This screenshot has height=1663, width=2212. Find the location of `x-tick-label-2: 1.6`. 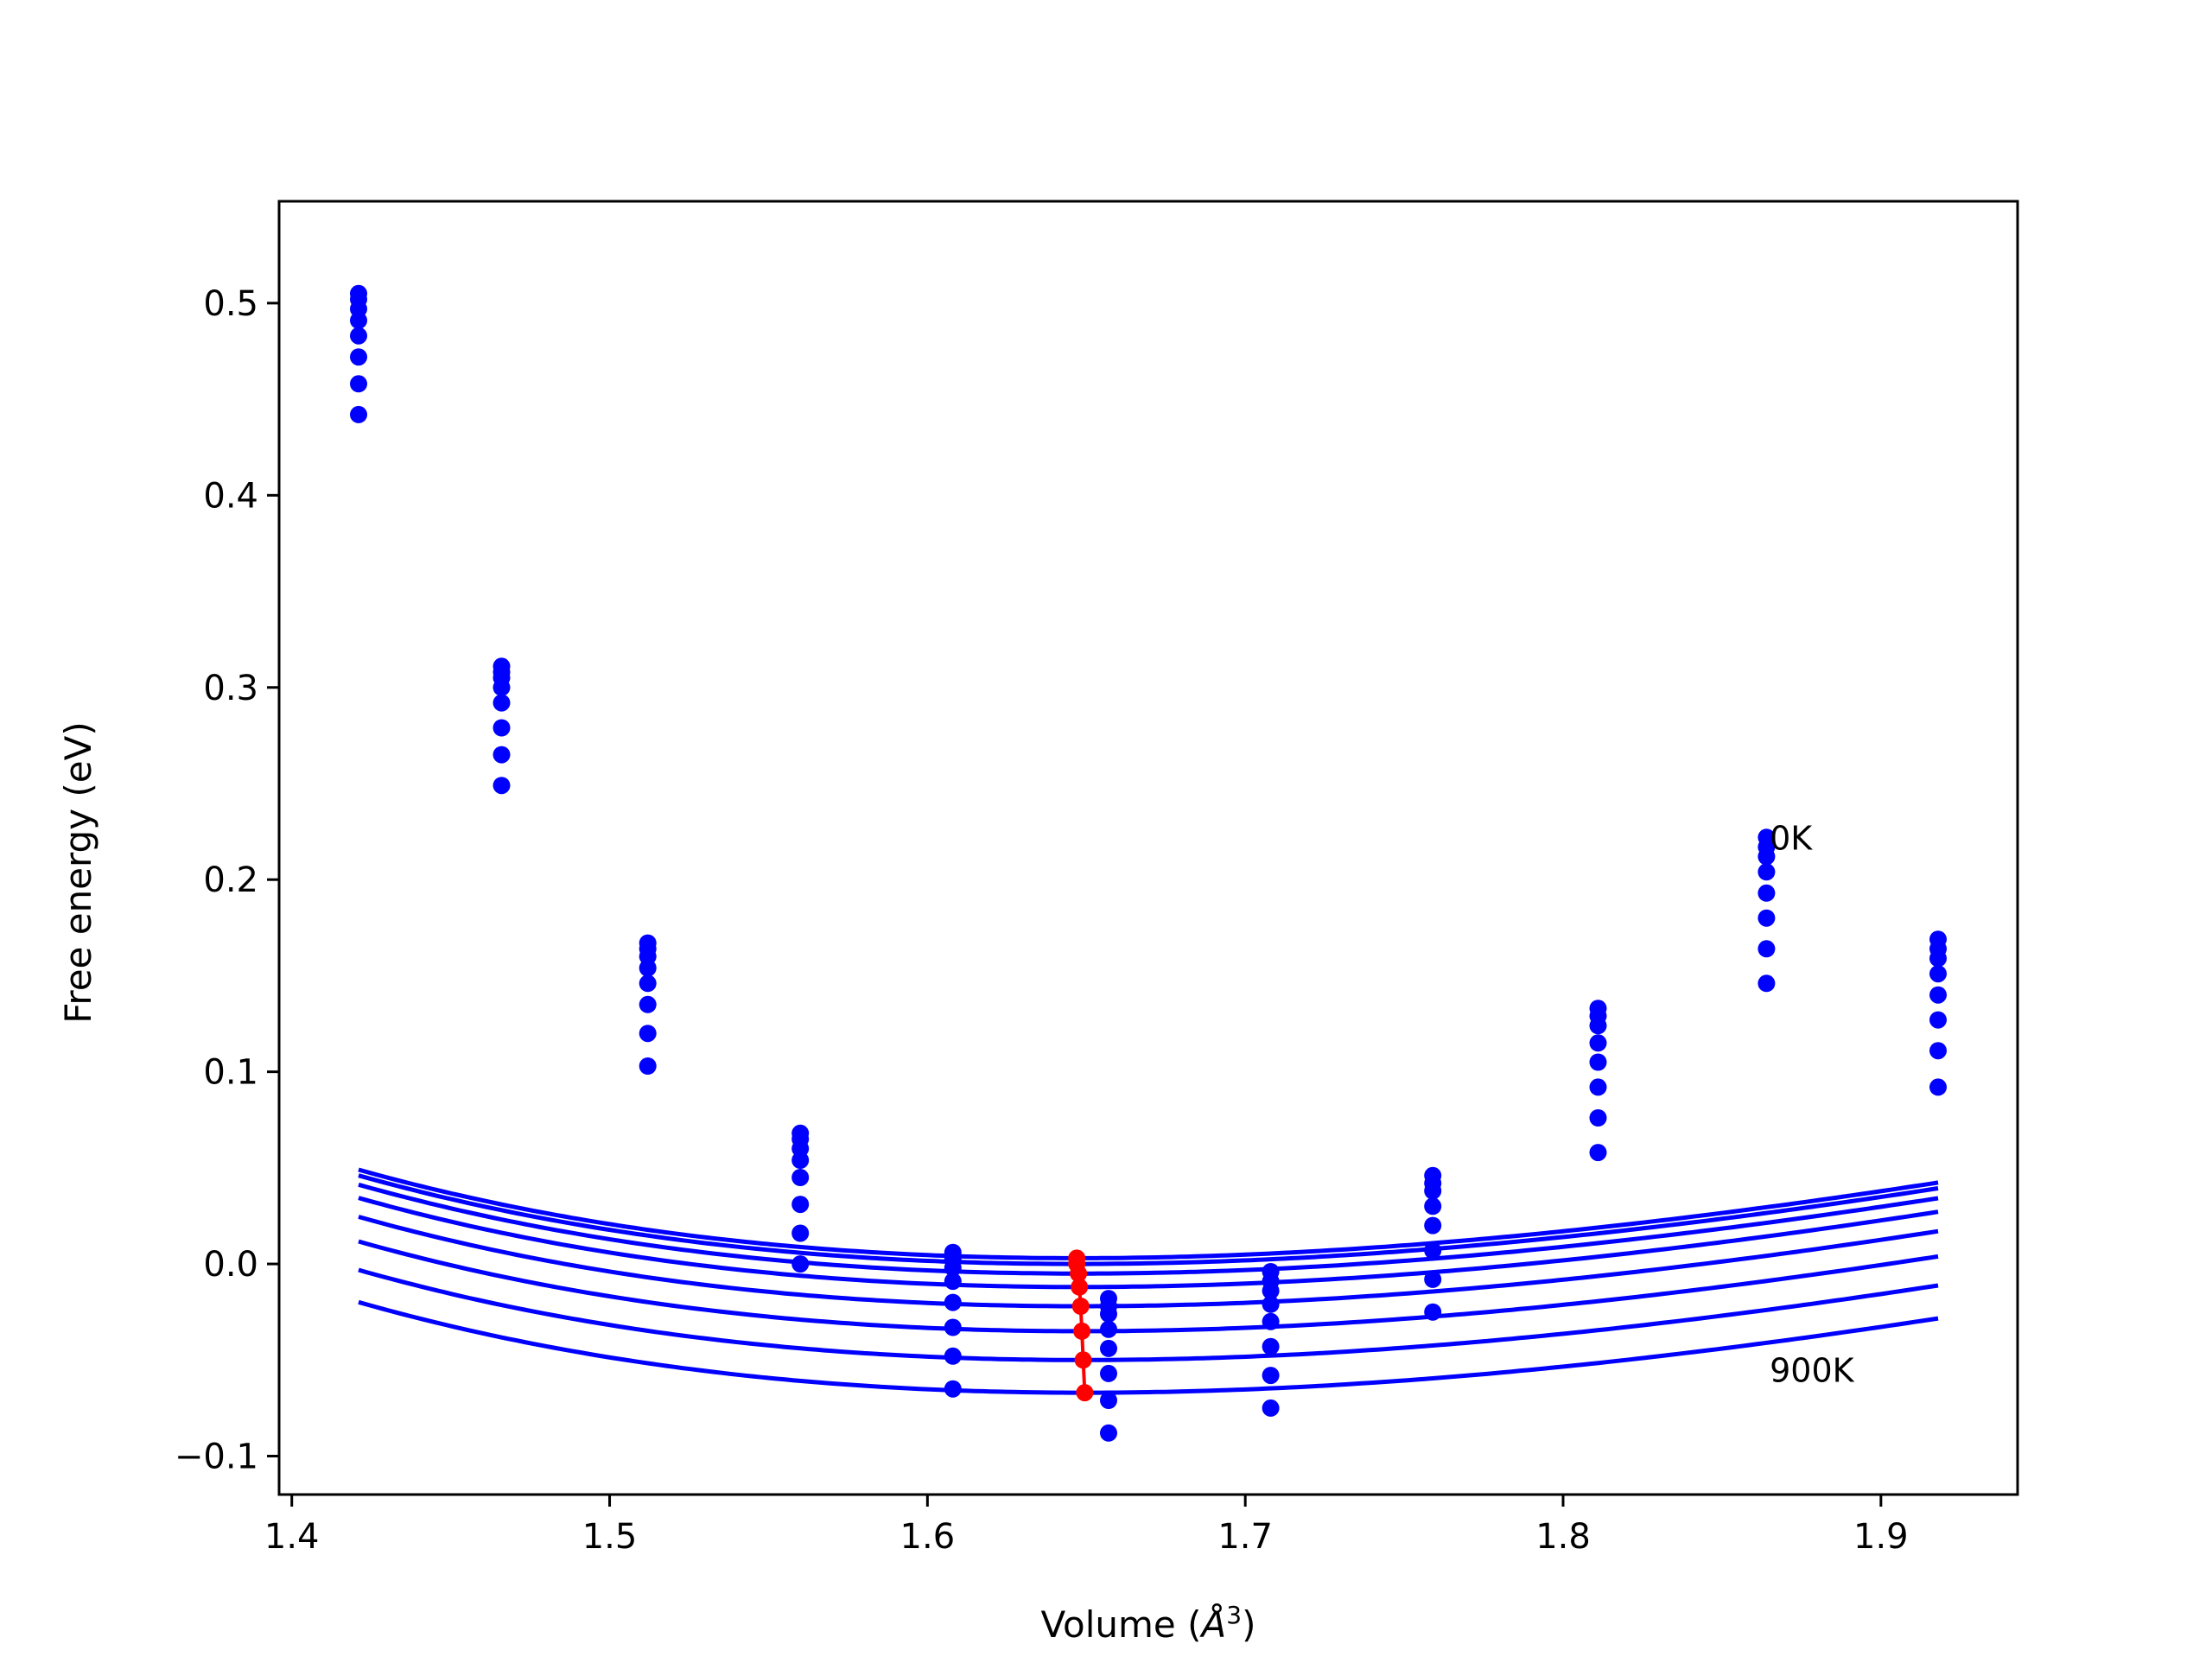

x-tick-label-2: 1.6 is located at coordinates (928, 1537).